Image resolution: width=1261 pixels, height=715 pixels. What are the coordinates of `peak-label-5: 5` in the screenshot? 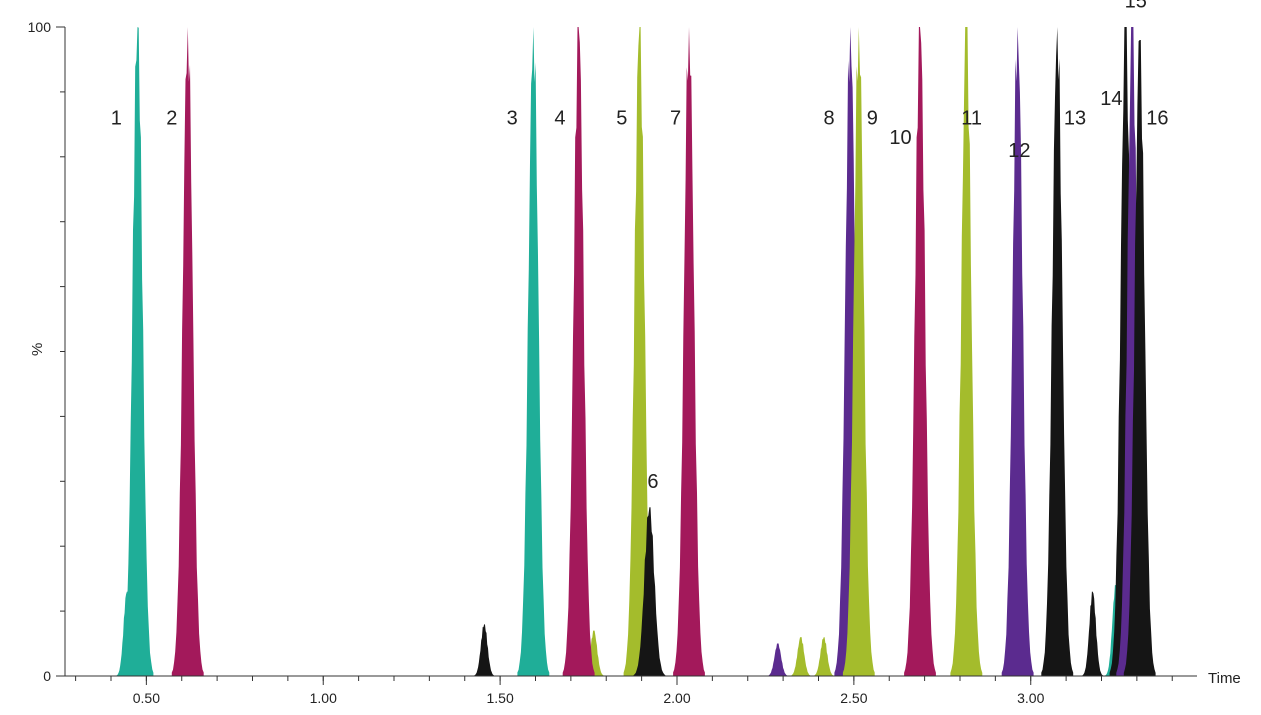 It's located at (621, 118).